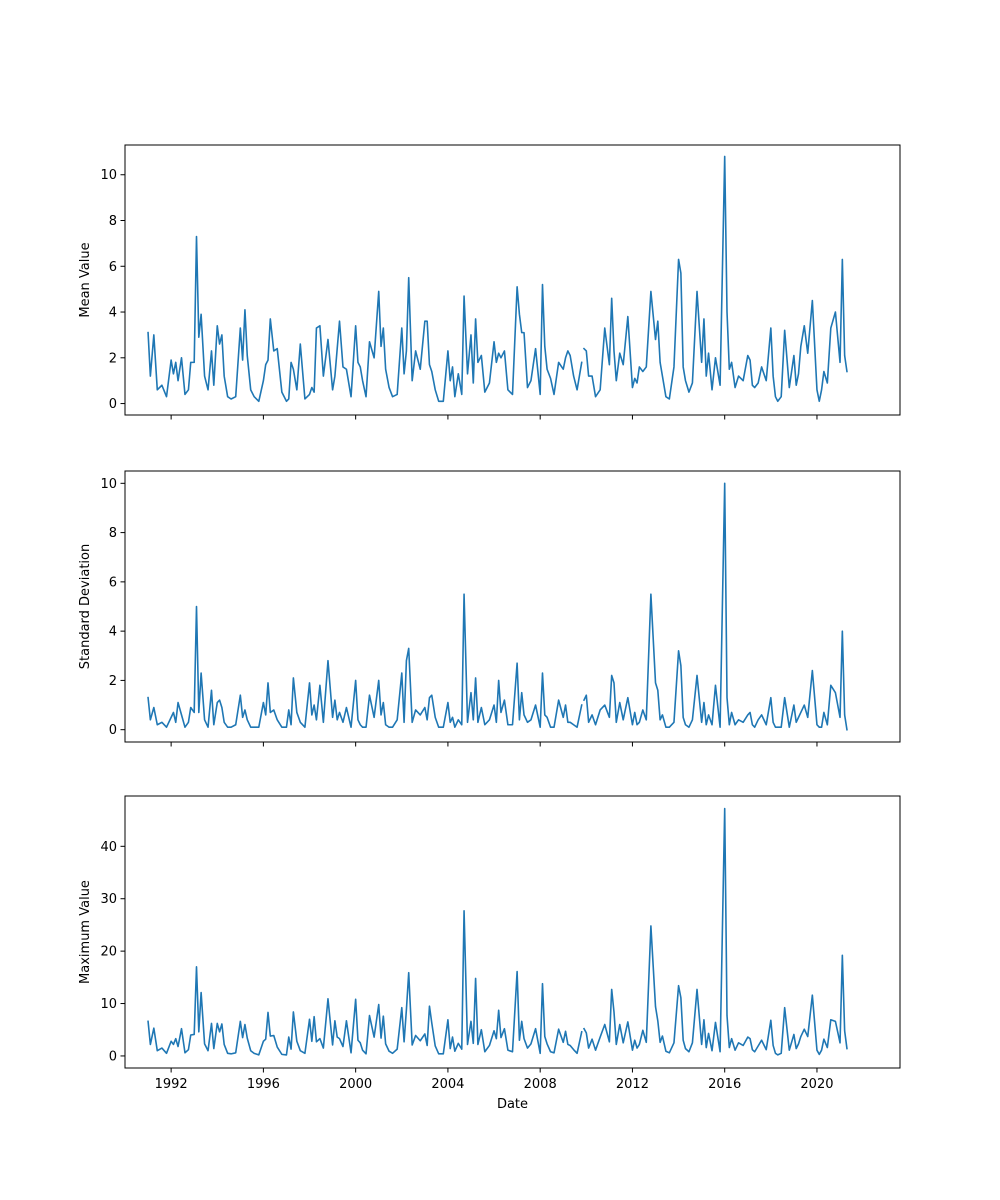 The height and width of the screenshot is (1200, 1000). What do you see at coordinates (171, 1084) in the screenshot?
I see `x-tick-label: 1992` at bounding box center [171, 1084].